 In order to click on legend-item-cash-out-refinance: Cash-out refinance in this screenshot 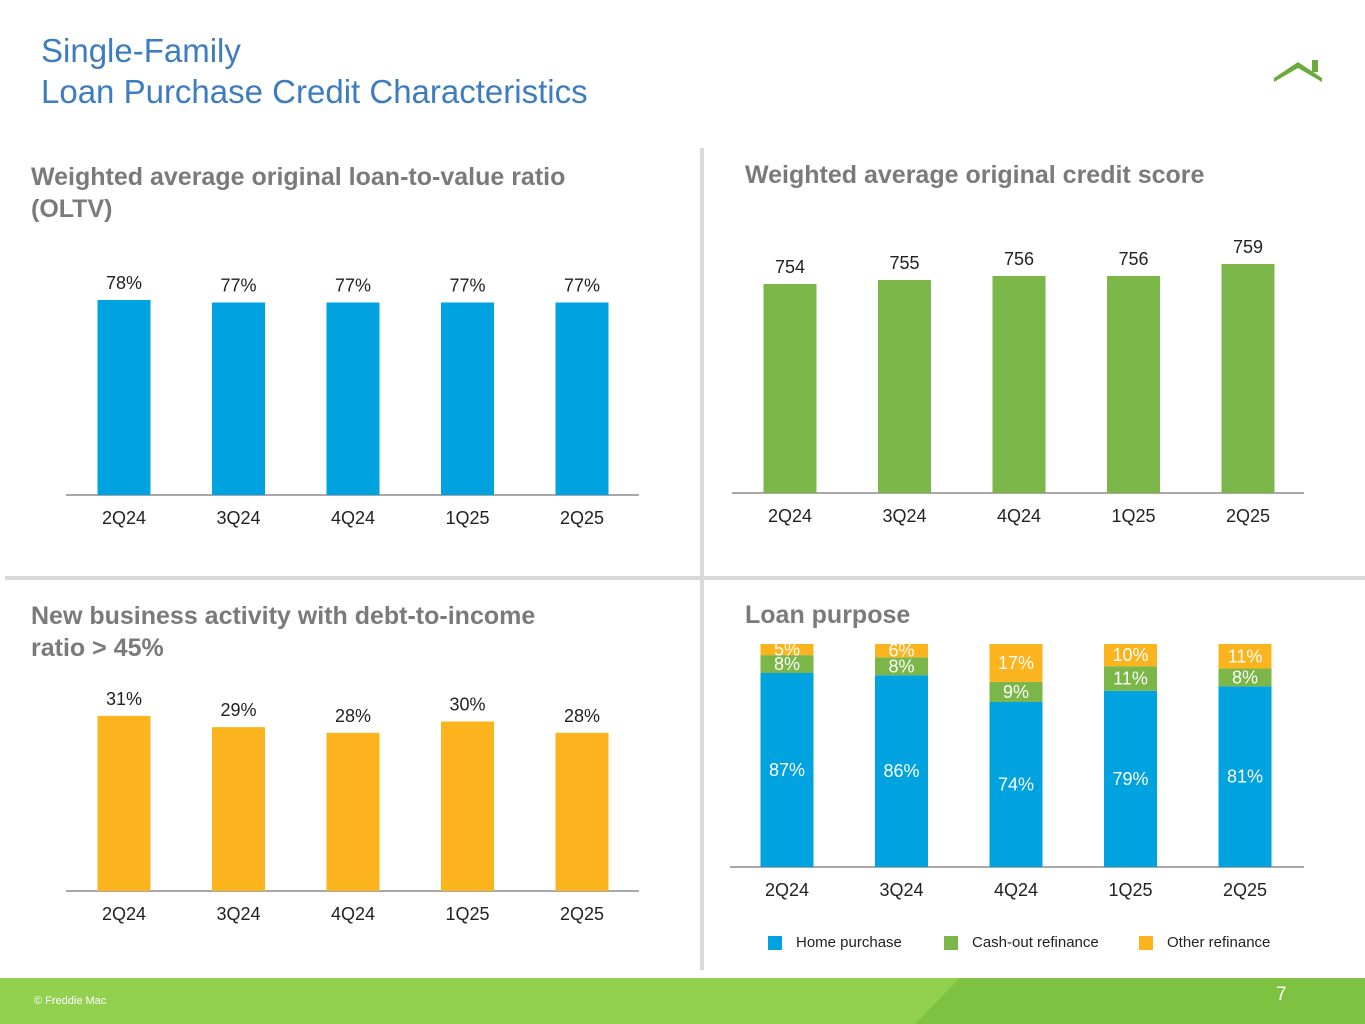, I will do `click(1041, 942)`.